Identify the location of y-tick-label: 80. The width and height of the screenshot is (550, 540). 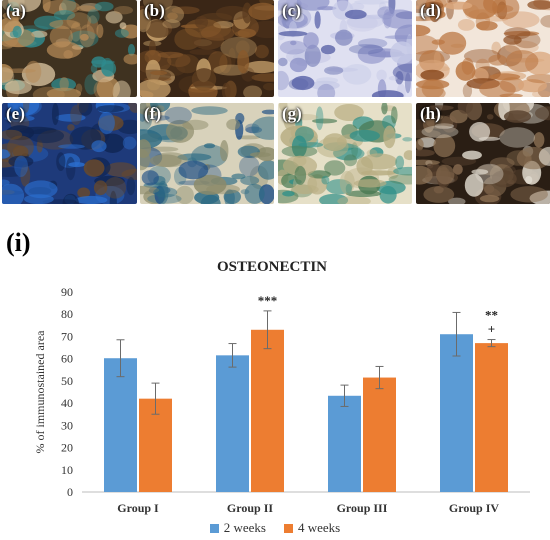
(67, 314).